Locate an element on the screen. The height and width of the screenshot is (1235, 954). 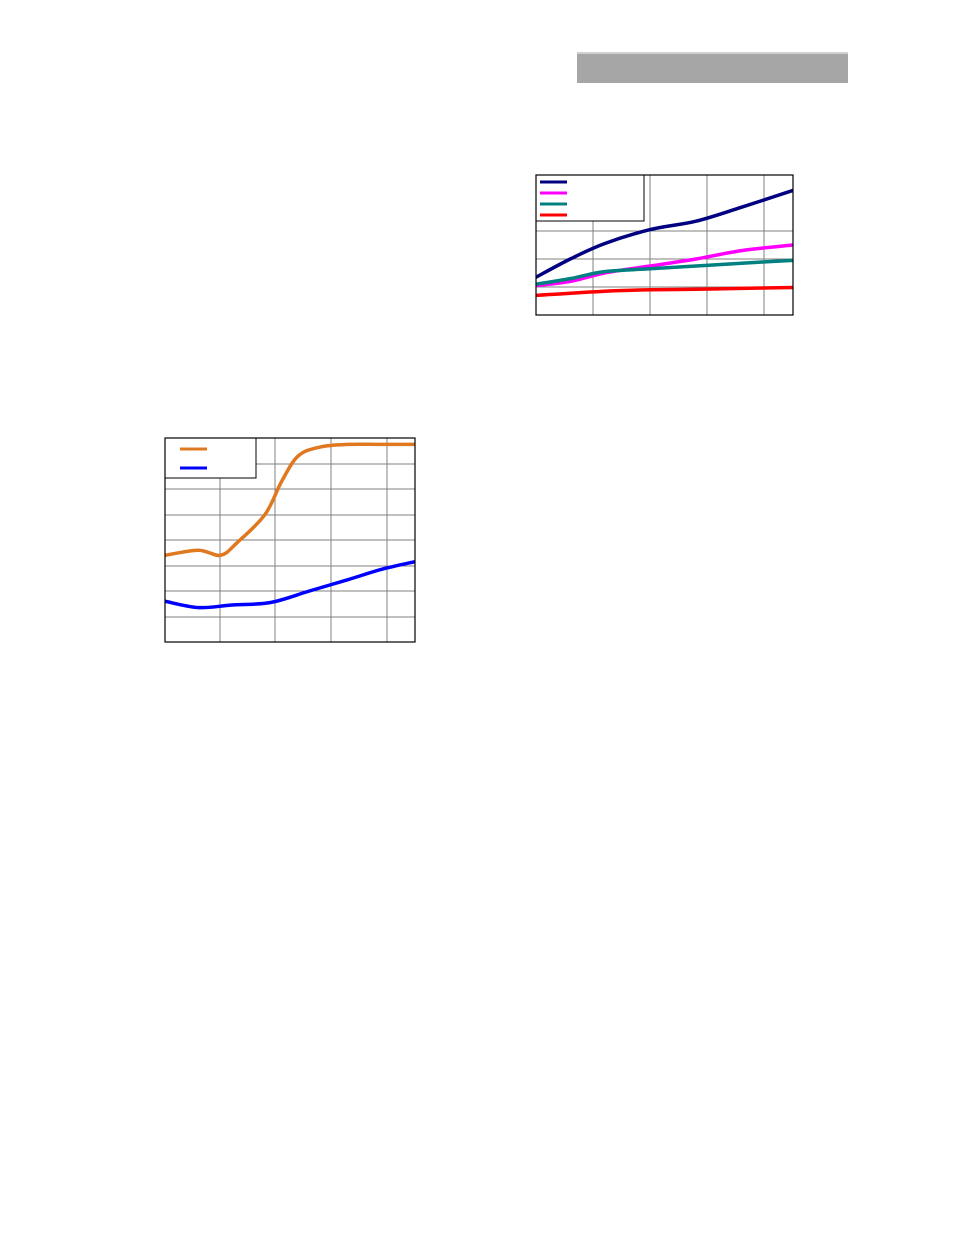
chart-bottom is located at coordinates (290, 540).